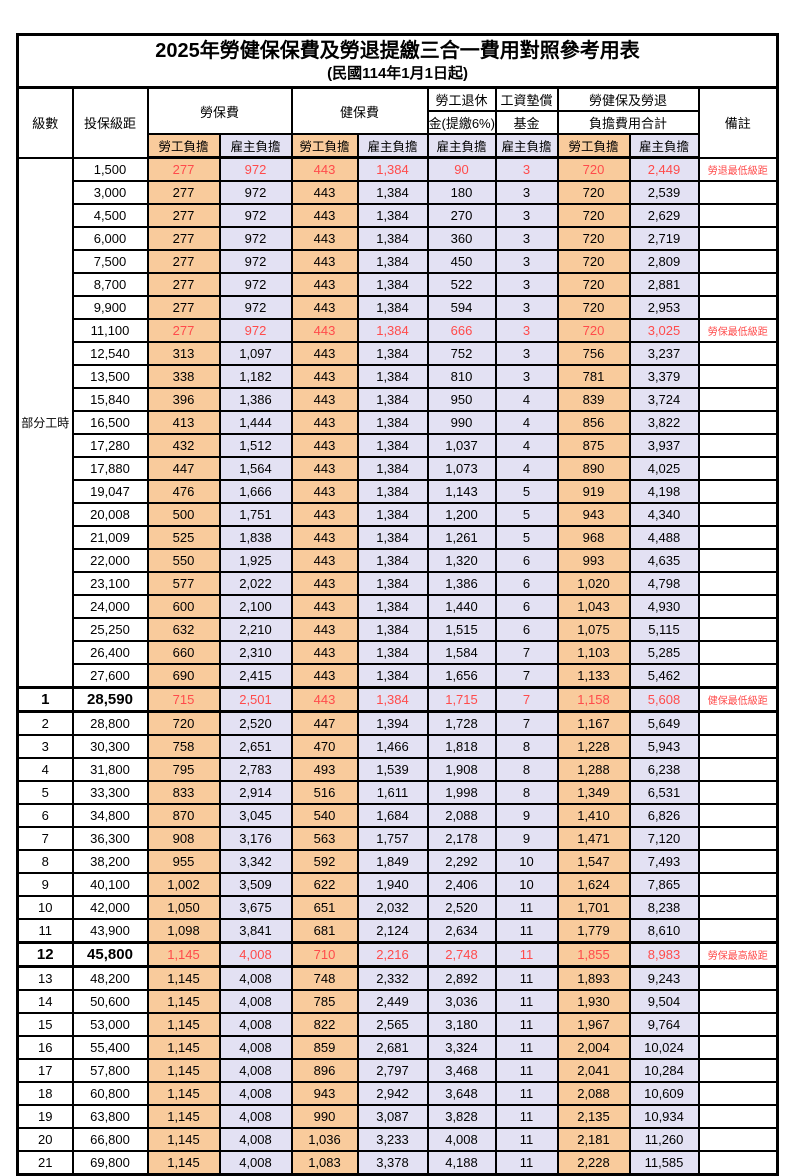  What do you see at coordinates (255, 146) in the screenshot?
I see `subheader-labor-employer: 雇主負擔` at bounding box center [255, 146].